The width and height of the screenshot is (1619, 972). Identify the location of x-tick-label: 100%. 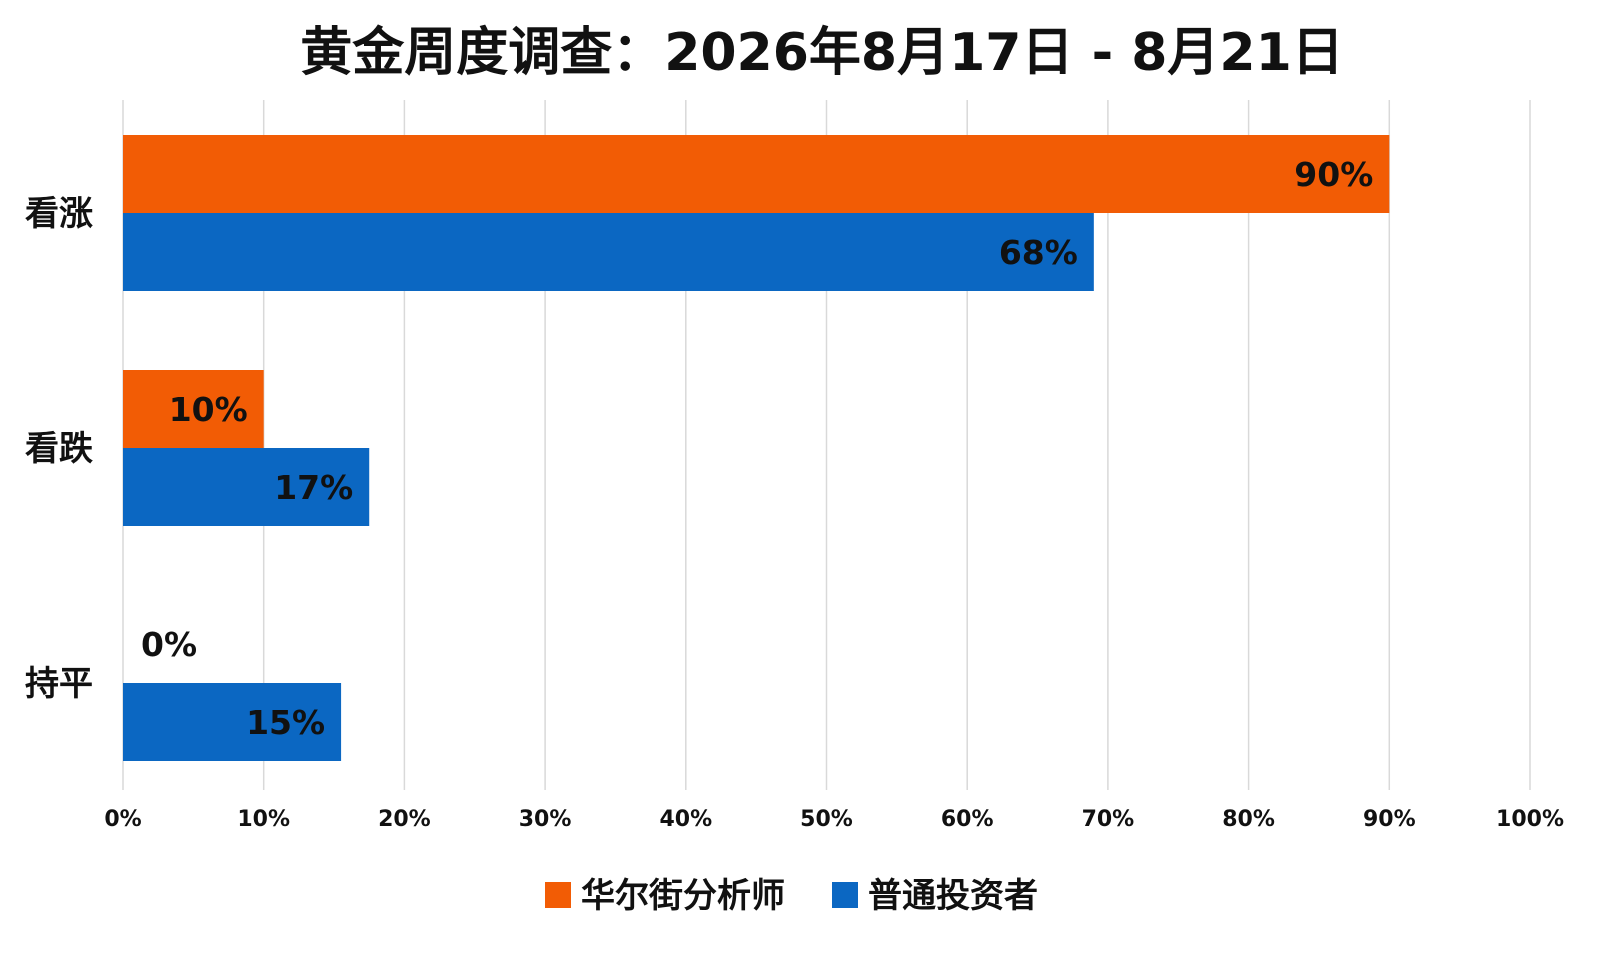
(1530, 819).